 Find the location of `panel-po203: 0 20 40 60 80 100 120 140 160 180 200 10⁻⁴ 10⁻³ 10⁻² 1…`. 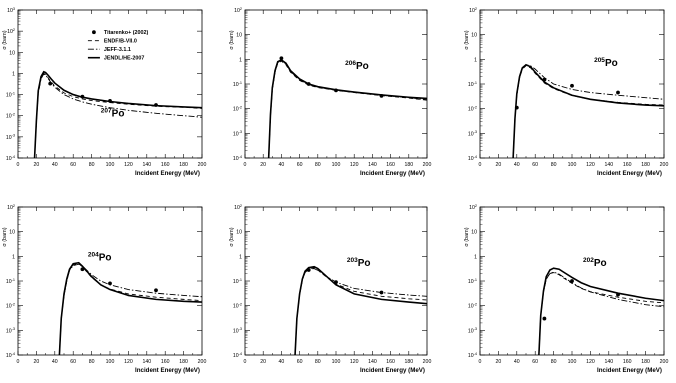

panel-po203: 0 20 40 60 80 100 120 140 160 180 200 10⁻⁴ 10⁻³ 10⁻² 1… is located at coordinates (330, 289).